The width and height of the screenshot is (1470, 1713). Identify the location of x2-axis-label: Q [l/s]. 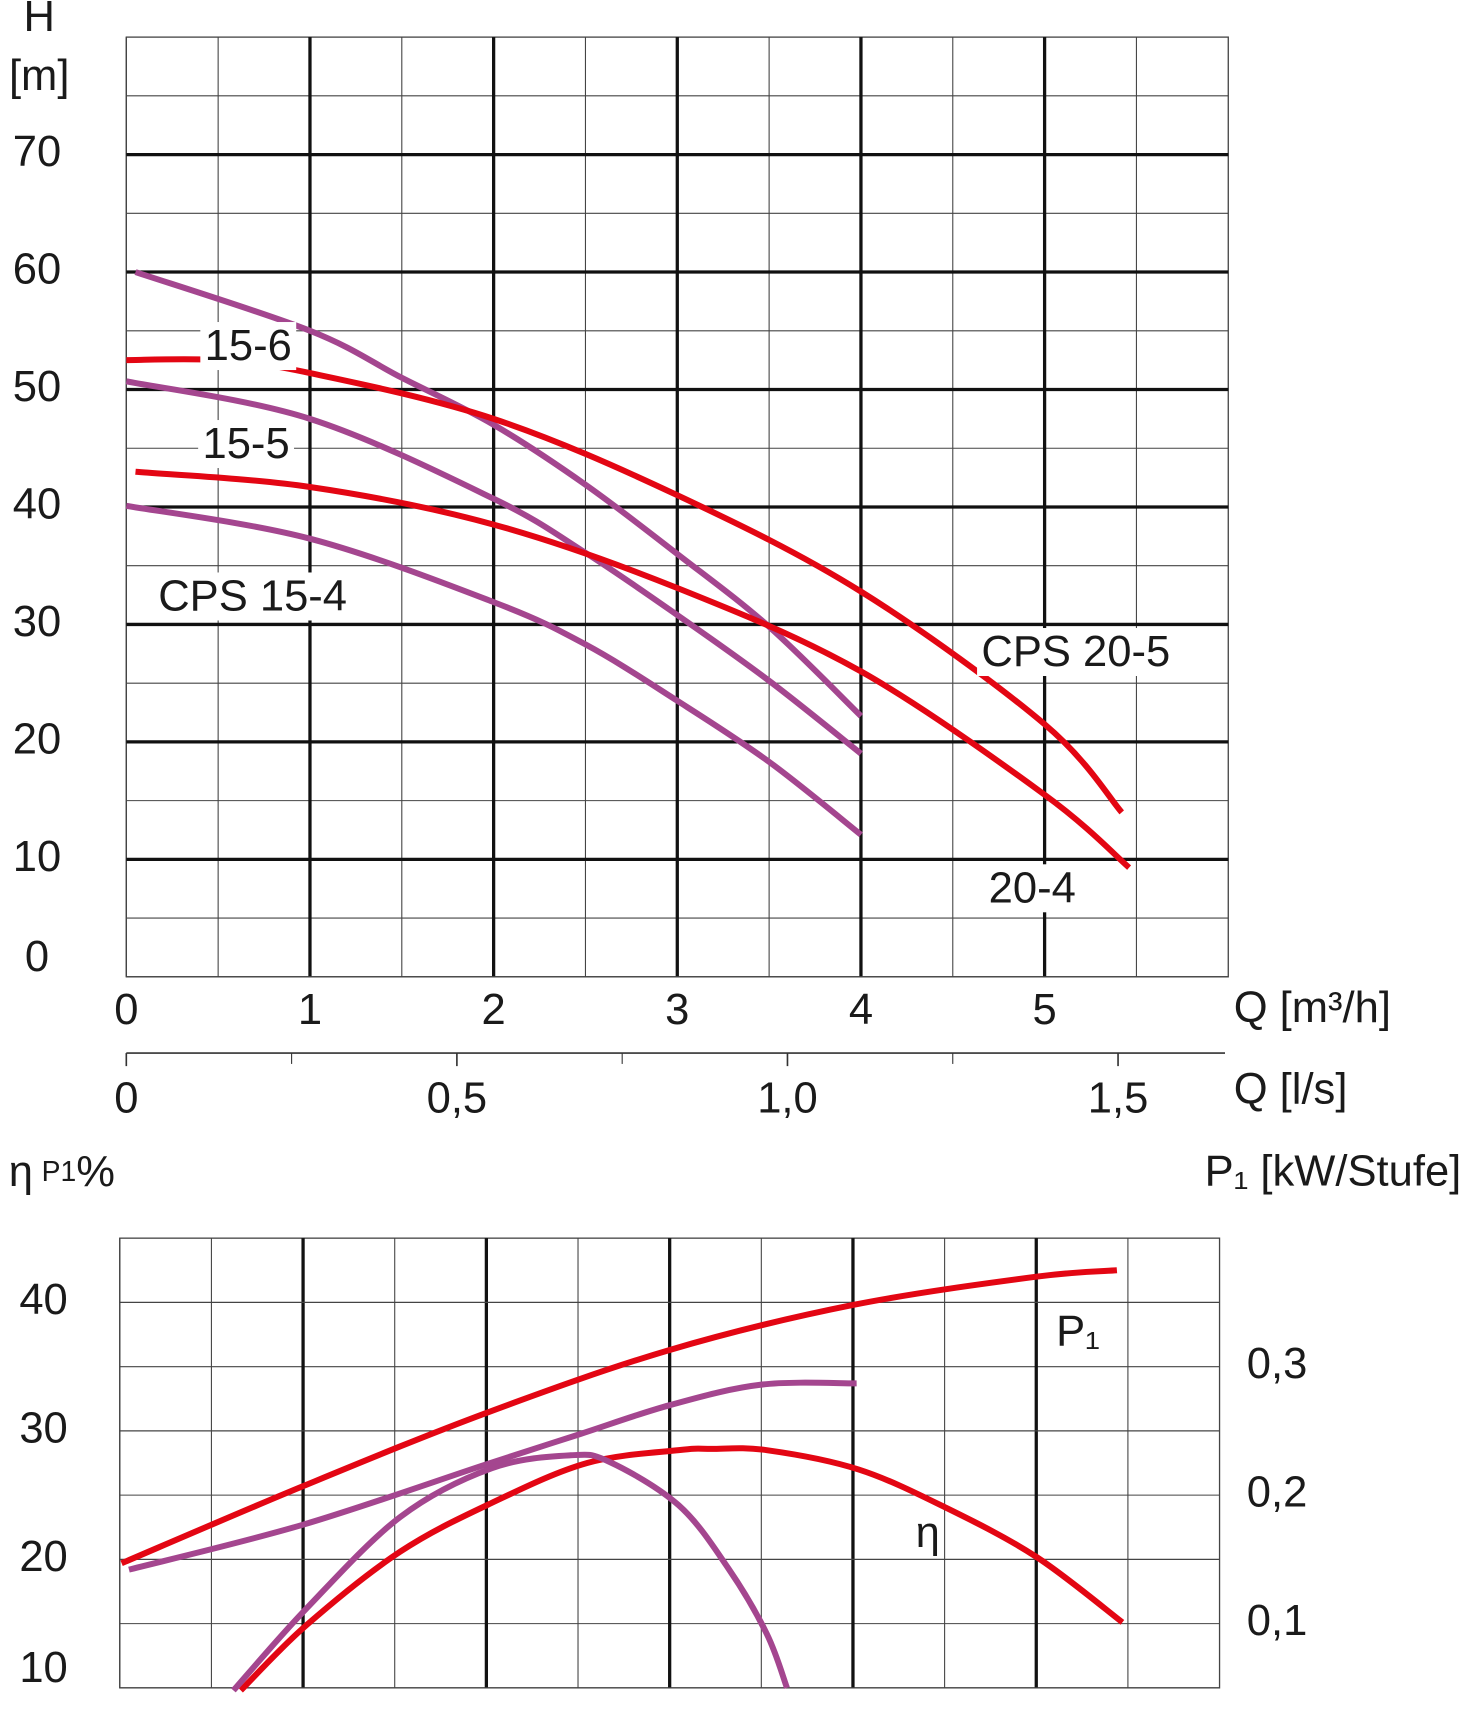
(1291, 1090).